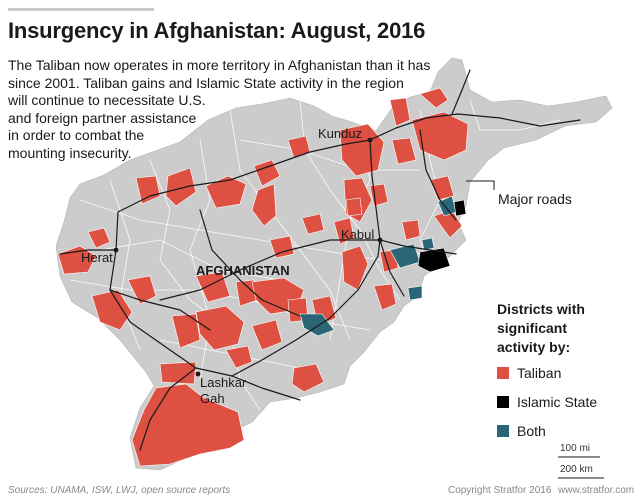  Describe the element at coordinates (385, 297) in the screenshot. I see `taliban-area-paktika` at that location.